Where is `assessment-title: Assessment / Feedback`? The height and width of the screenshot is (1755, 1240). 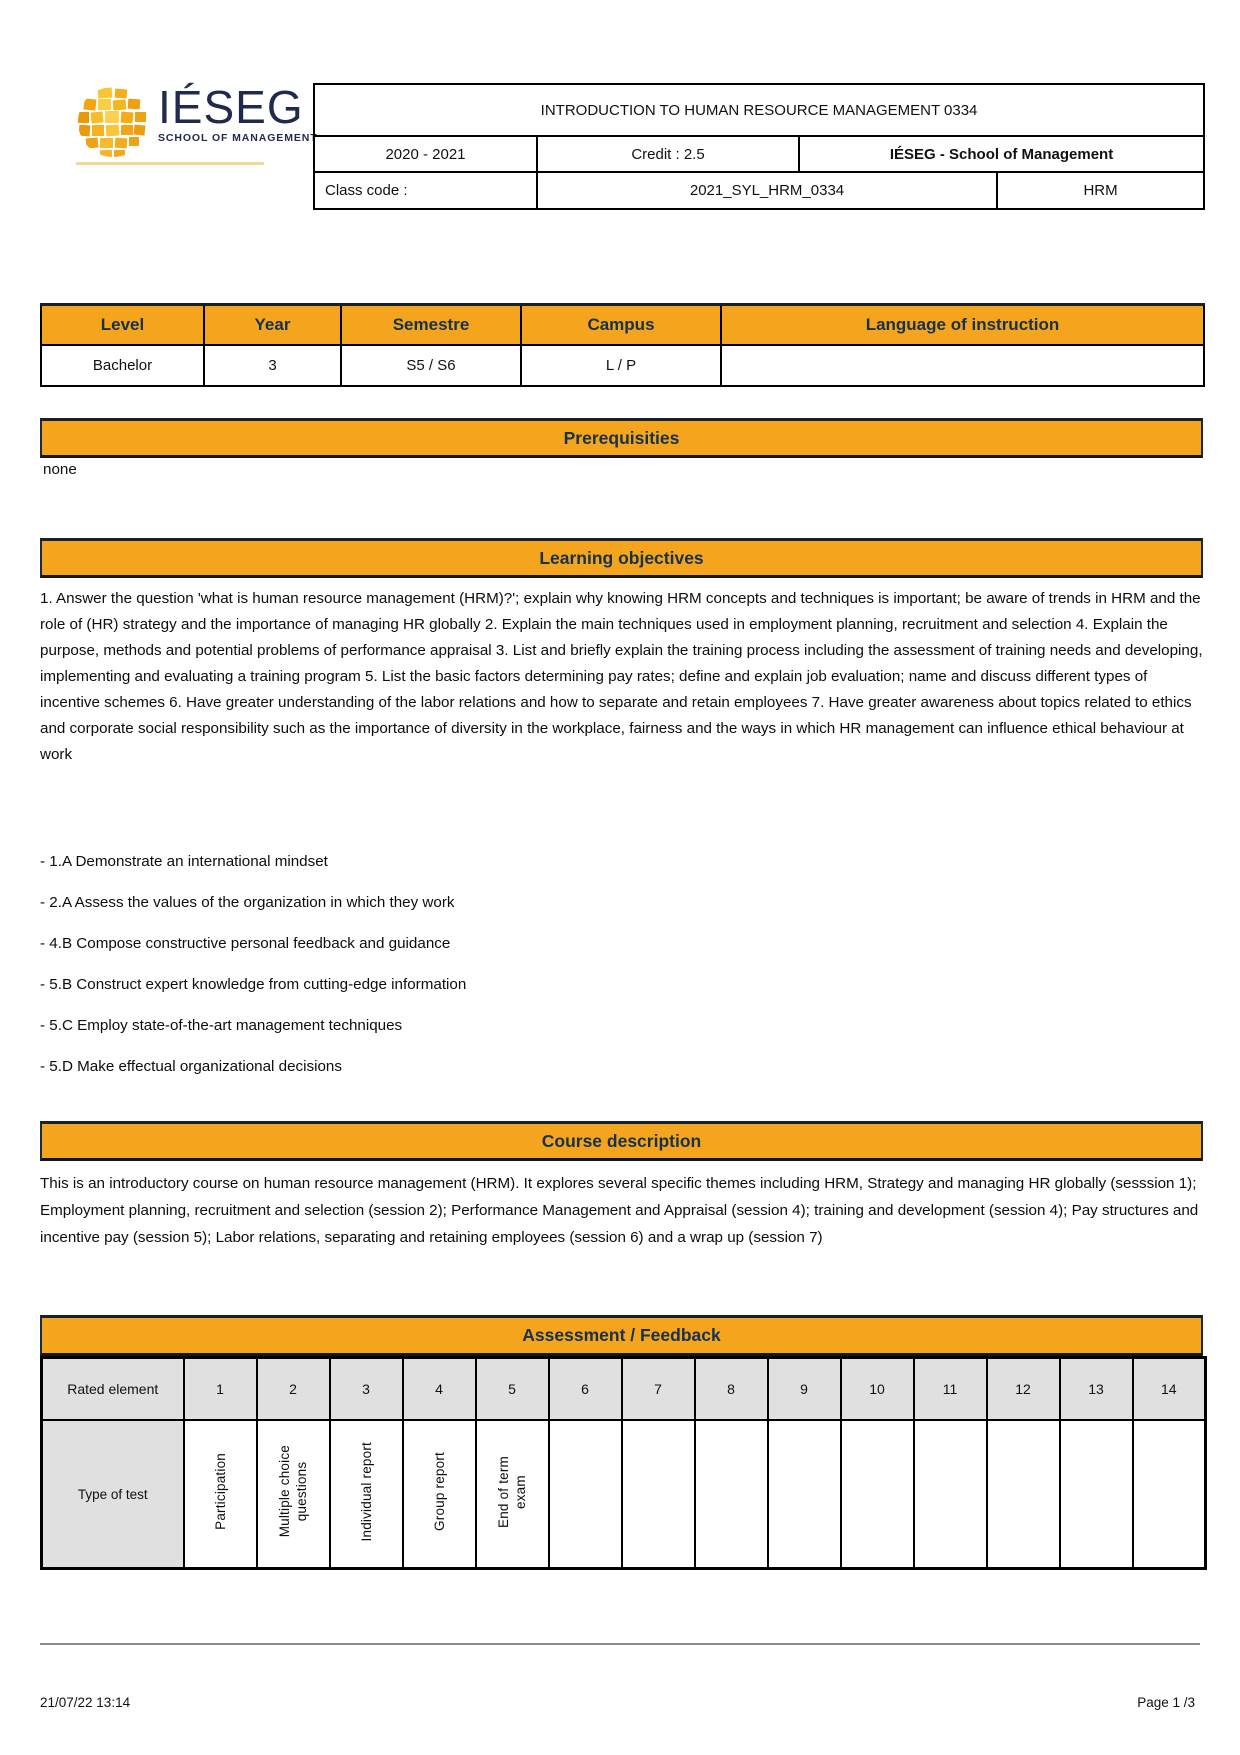
assessment-title: Assessment / Feedback is located at coordinates (621, 1335).